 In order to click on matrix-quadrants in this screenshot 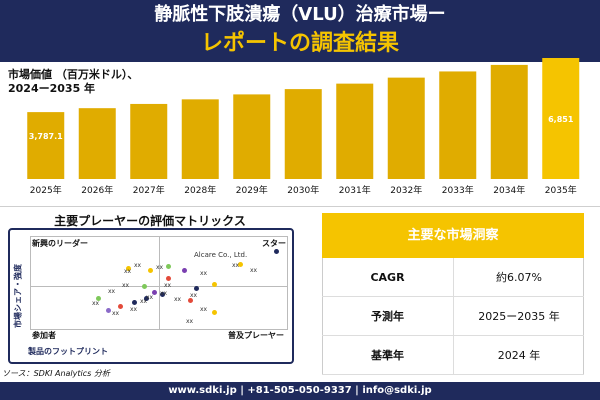, I will do `click(159, 283)`.